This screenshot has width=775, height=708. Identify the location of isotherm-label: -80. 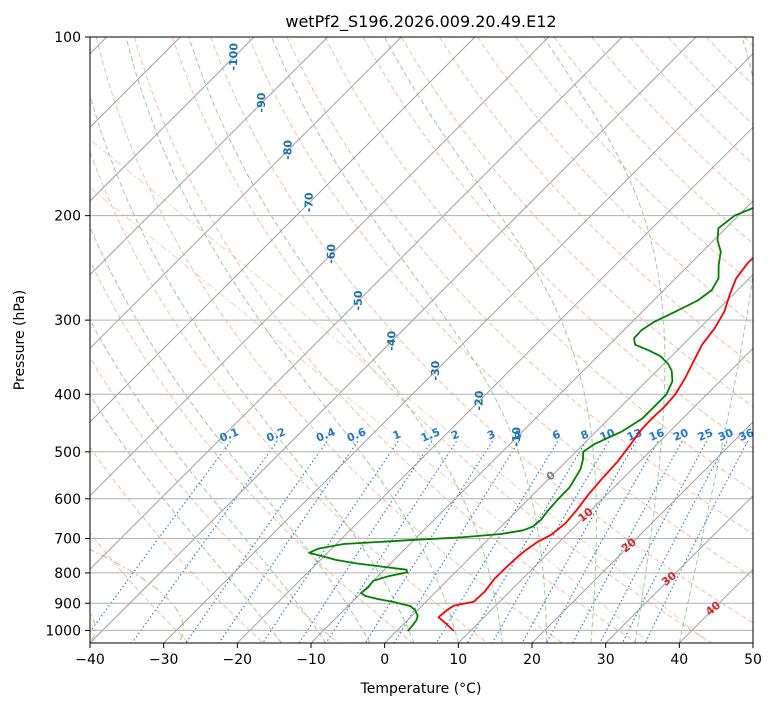
(288, 149).